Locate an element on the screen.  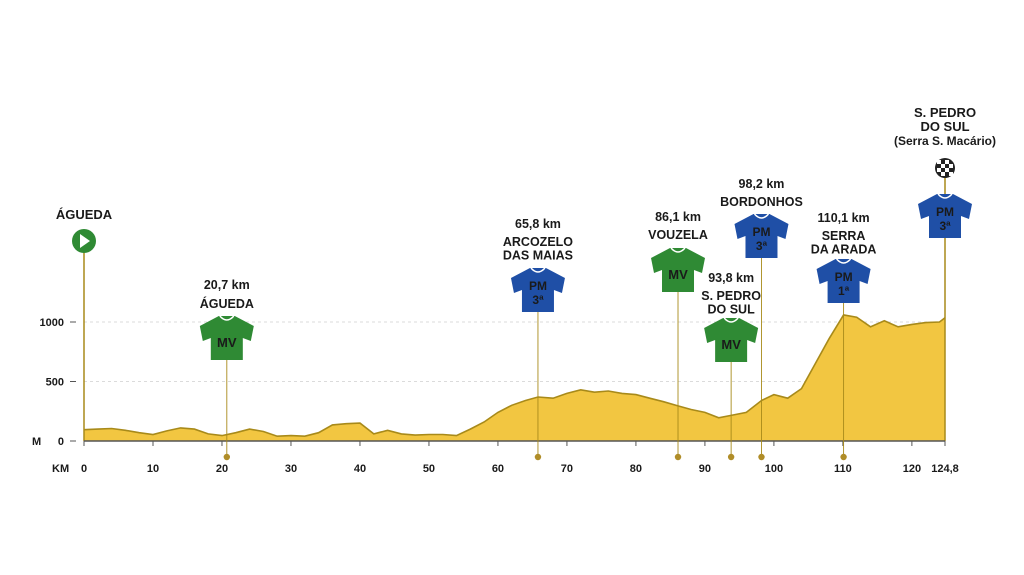
start-town-label: ÁGUEDA is located at coordinates (84, 214).